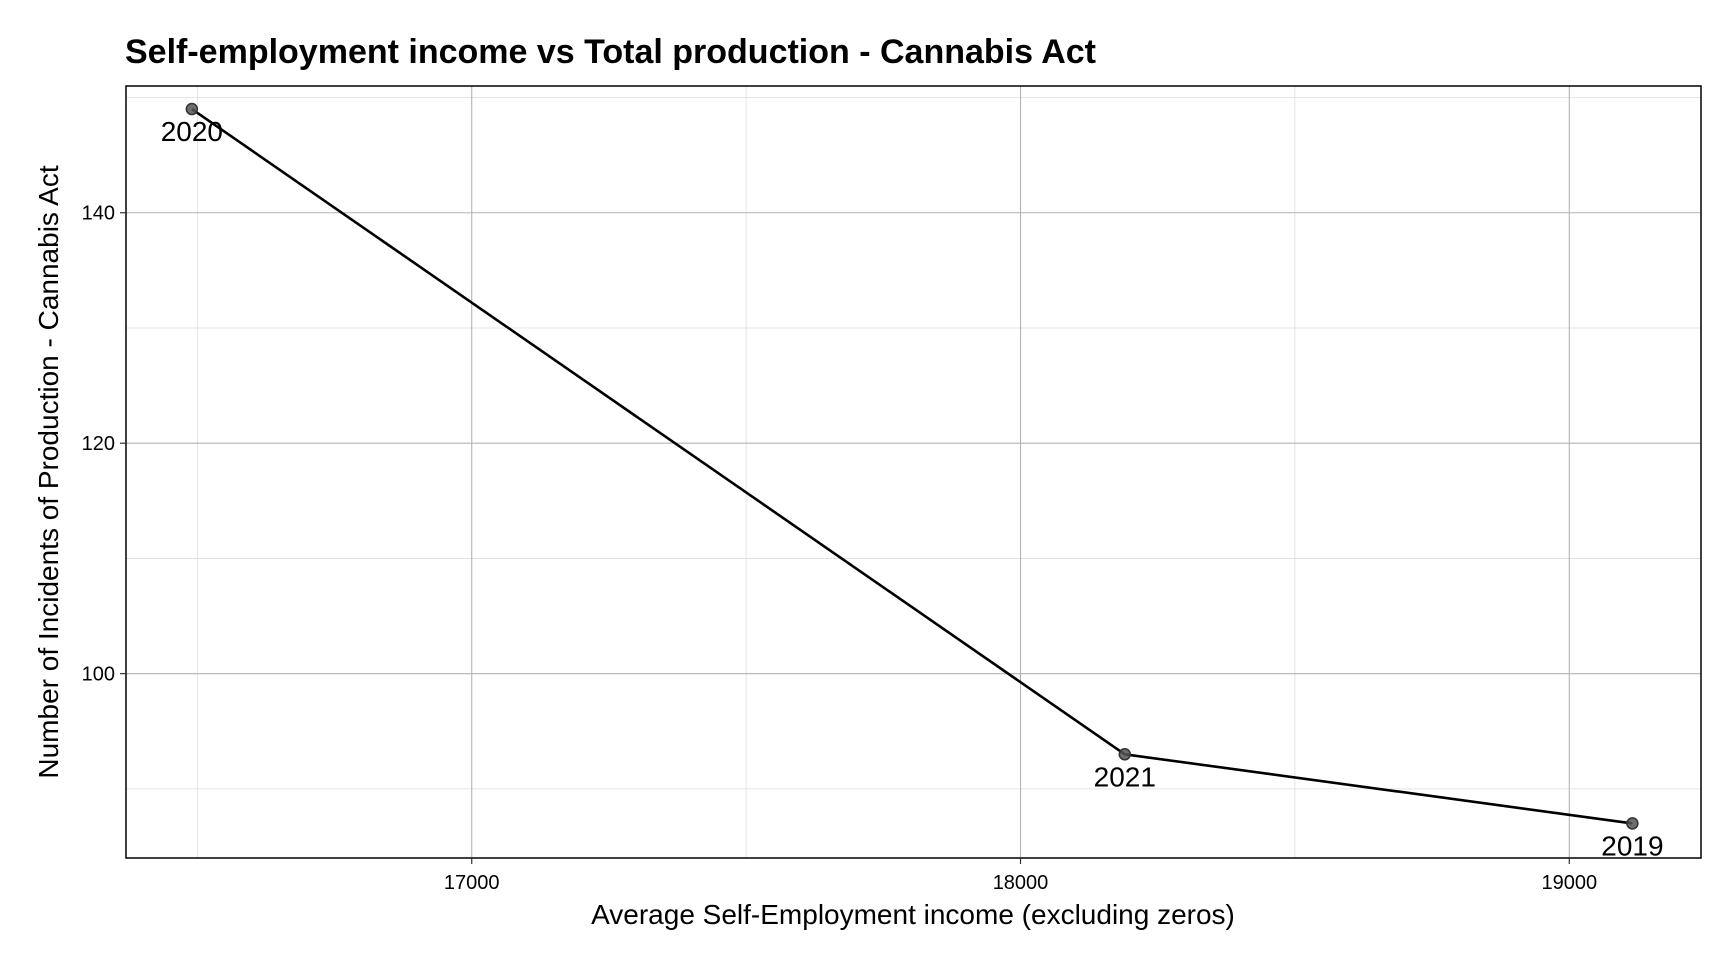 The width and height of the screenshot is (1728, 960). I want to click on y-tick-label: 140, so click(98, 214).